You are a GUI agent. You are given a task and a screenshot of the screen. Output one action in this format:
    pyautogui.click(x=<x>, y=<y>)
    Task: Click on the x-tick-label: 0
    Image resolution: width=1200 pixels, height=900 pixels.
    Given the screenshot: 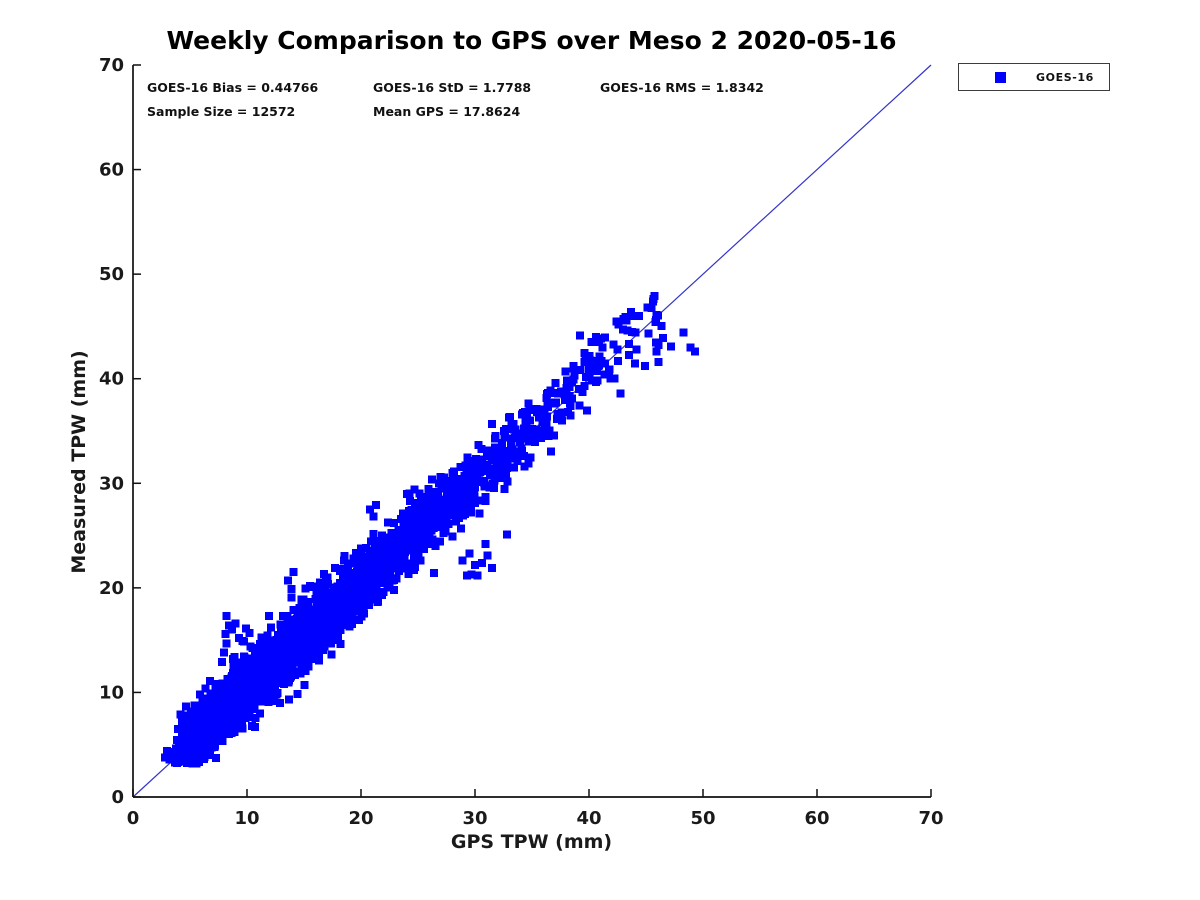 What is the action you would take?
    pyautogui.click(x=133, y=818)
    